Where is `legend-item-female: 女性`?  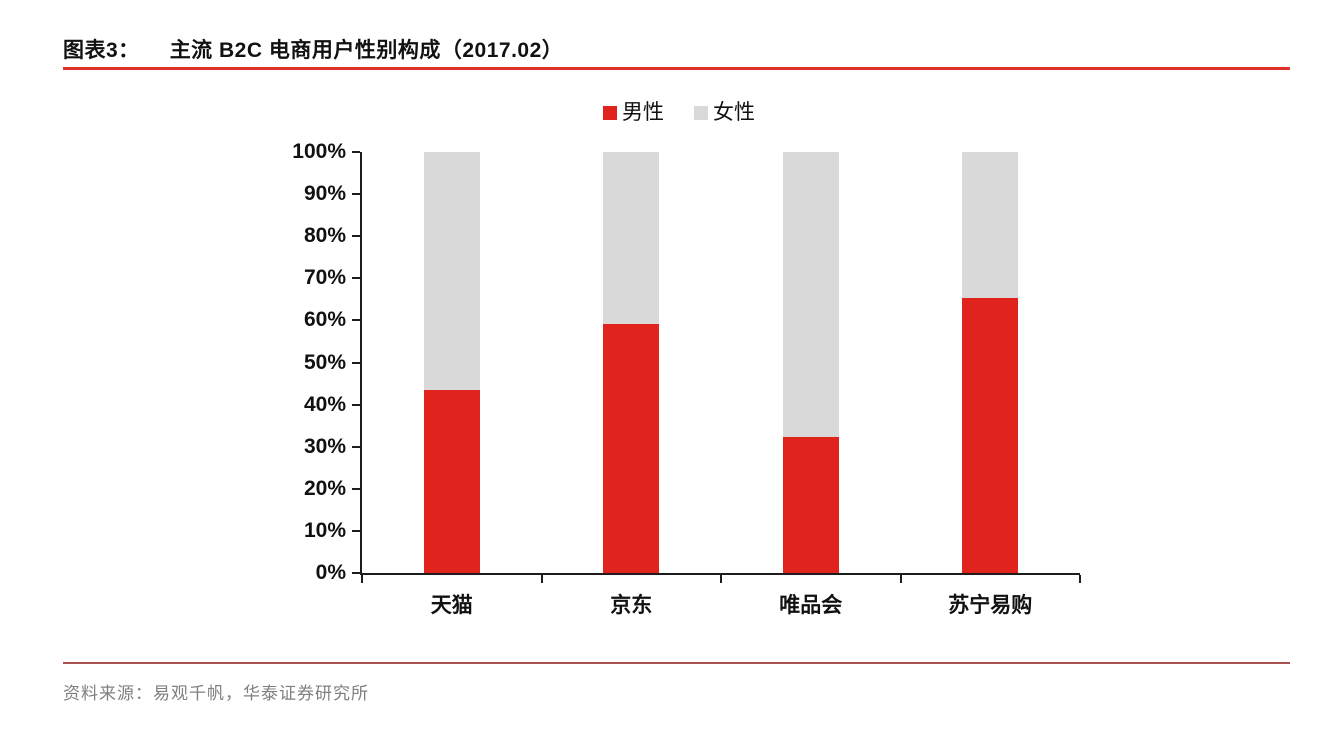 legend-item-female: 女性 is located at coordinates (724, 113).